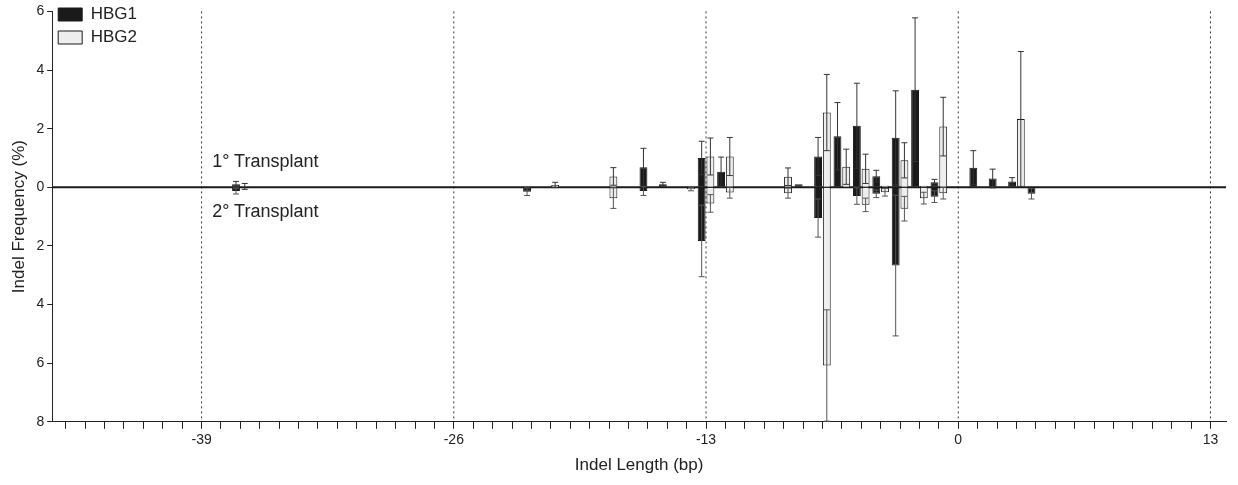 The image size is (1238, 485). Describe the element at coordinates (113, 14) in the screenshot. I see `legend-label: HBG1` at that location.